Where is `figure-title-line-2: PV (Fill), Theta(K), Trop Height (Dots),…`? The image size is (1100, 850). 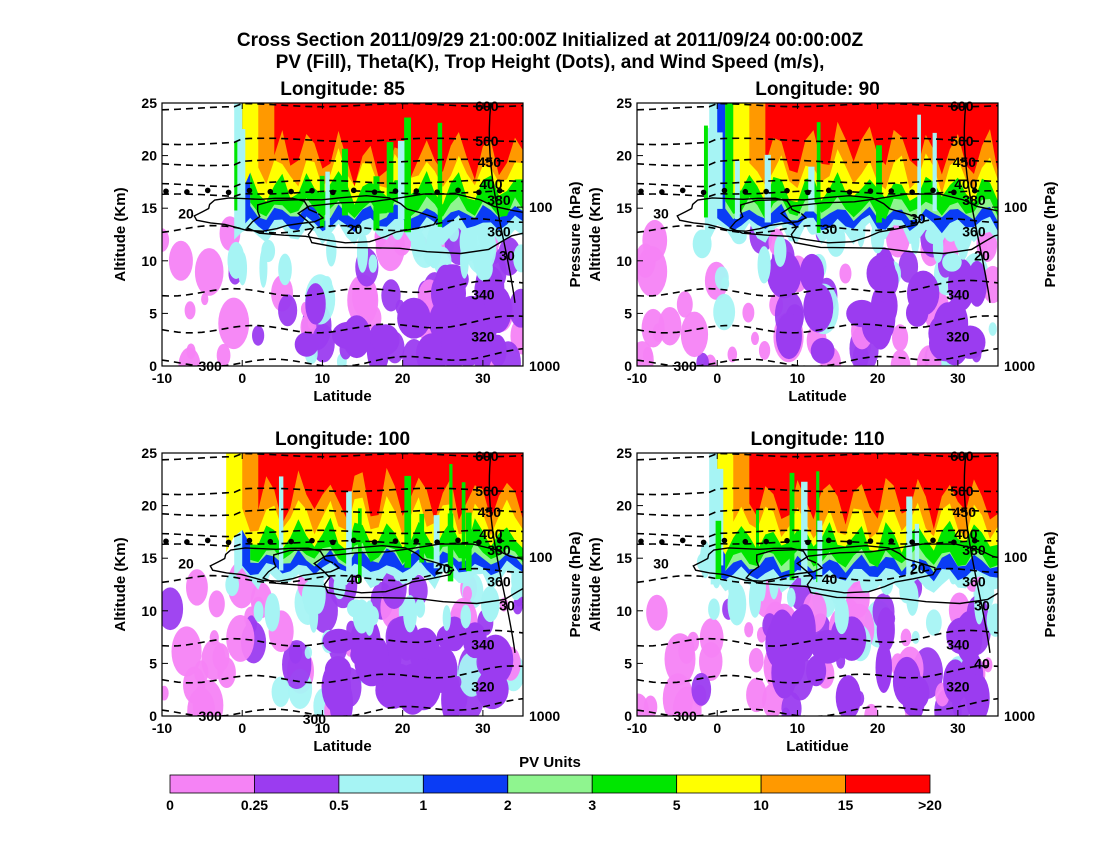
figure-title-line-2: PV (Fill), Theta(K), Trop Height (Dots),… is located at coordinates (550, 62).